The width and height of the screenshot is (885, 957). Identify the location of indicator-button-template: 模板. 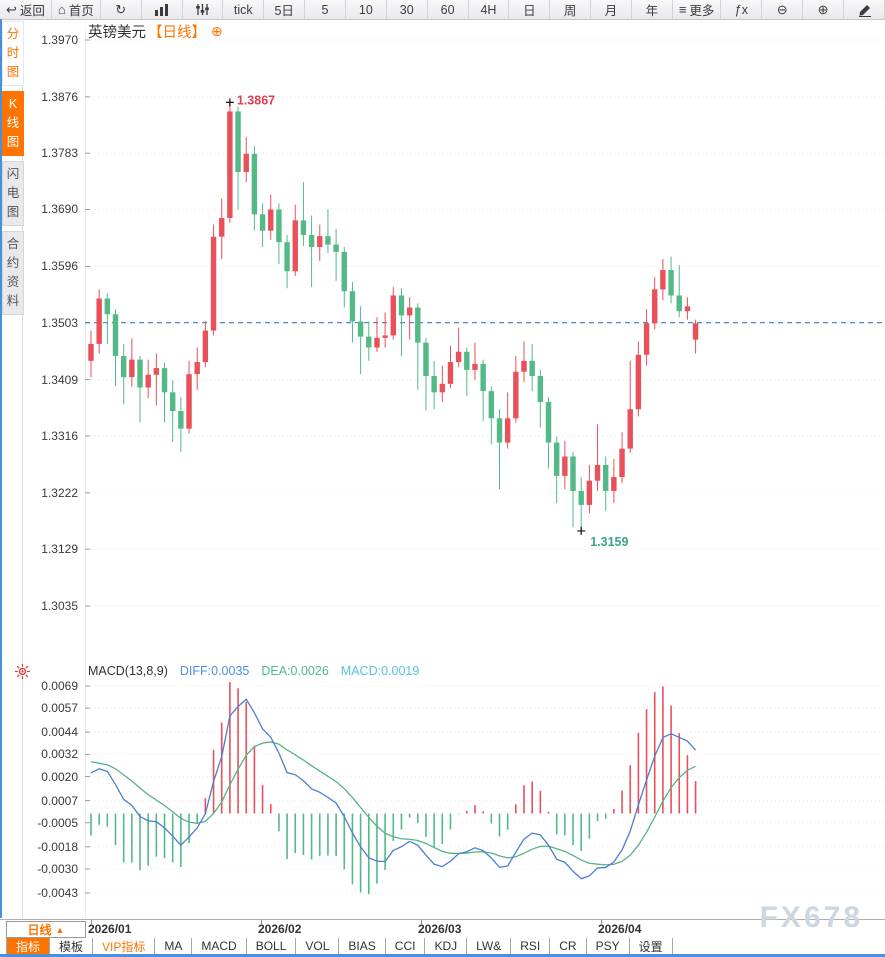
(72, 946).